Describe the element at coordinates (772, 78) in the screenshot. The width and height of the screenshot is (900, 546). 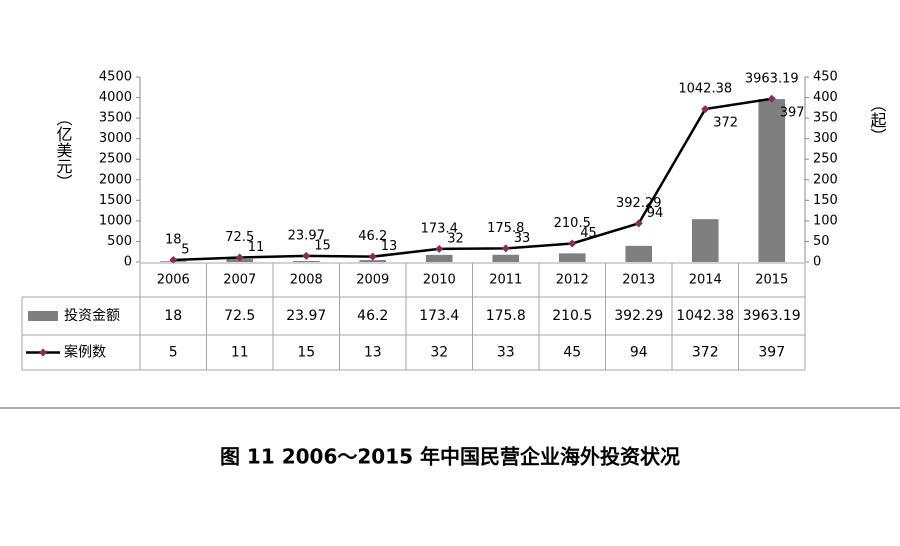
I see `bar-value-label: 3963.19` at that location.